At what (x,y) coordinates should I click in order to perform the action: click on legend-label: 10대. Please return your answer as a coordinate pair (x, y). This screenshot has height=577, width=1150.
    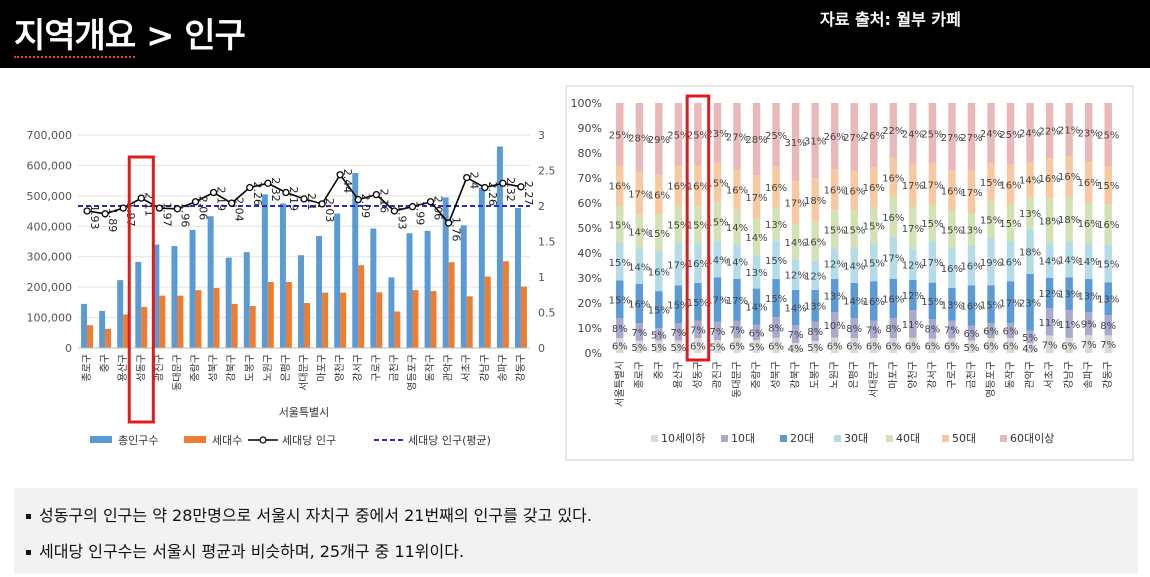
    Looking at the image, I should click on (743, 438).